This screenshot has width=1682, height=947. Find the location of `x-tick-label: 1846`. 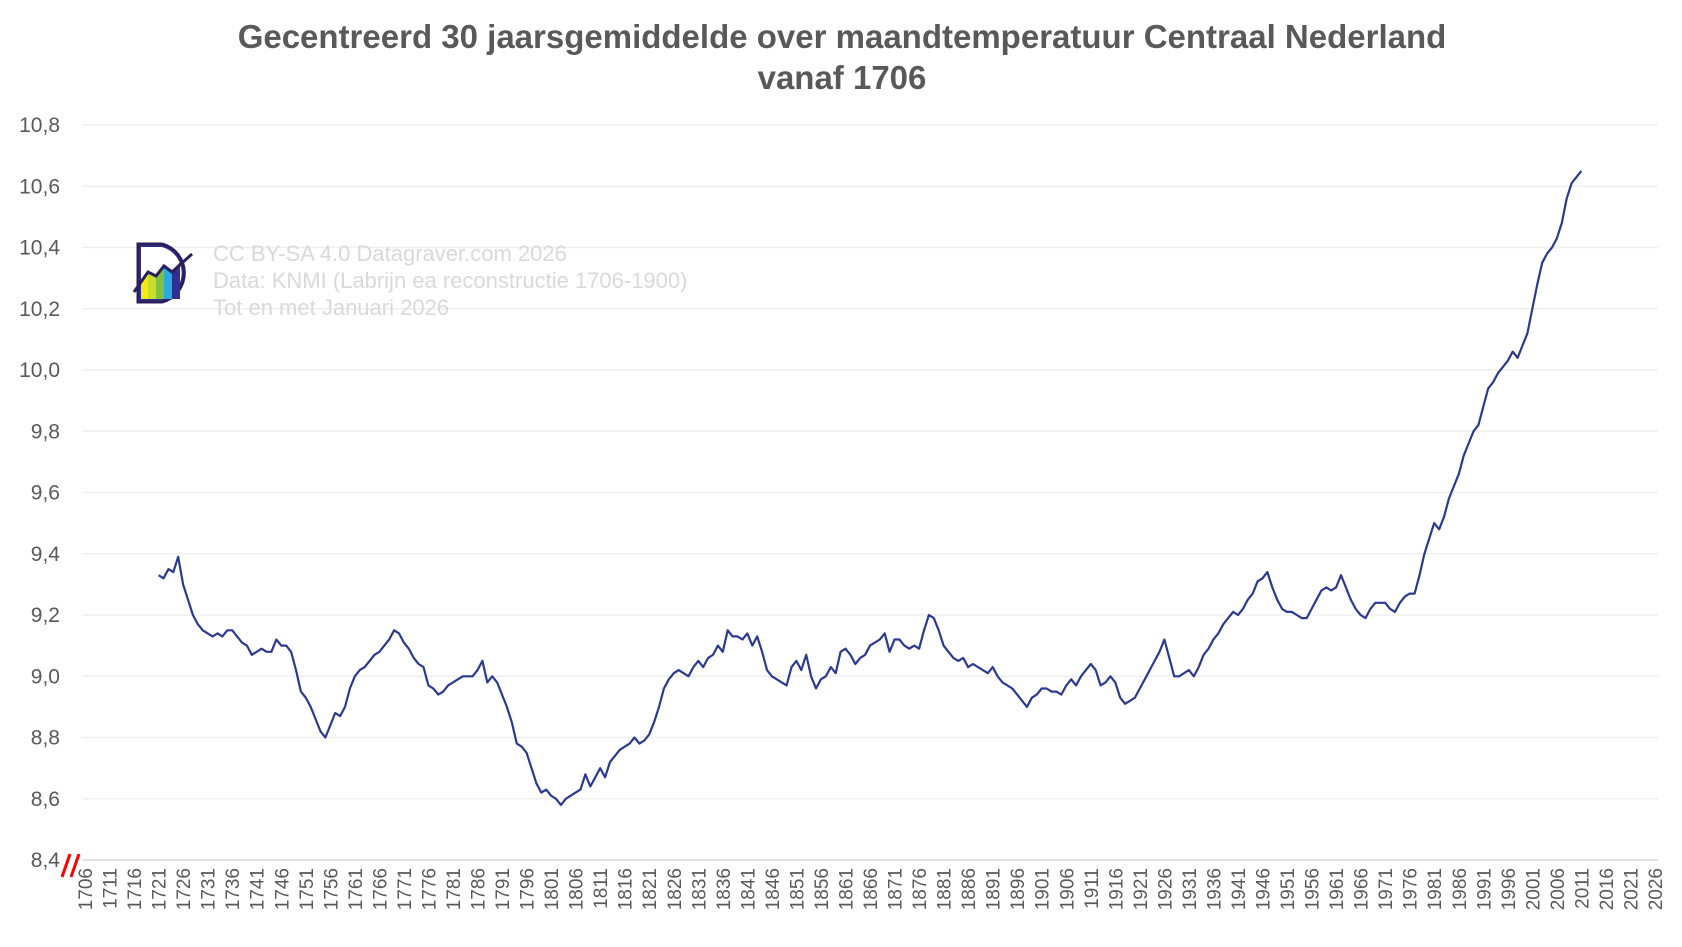

x-tick-label: 1846 is located at coordinates (773, 889).